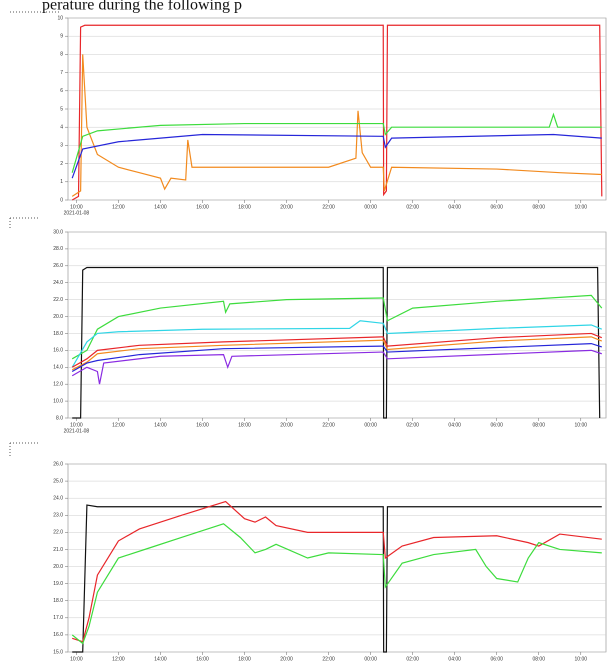  I want to click on y-tick-label: 10.0, so click(58, 401).